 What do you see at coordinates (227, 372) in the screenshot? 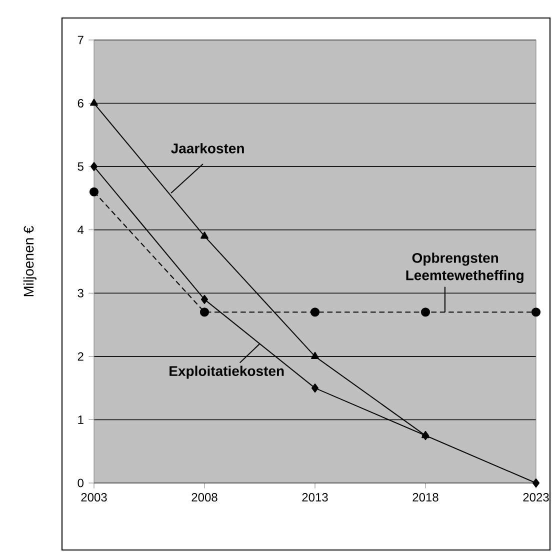
I see `legend-label: Exploitatiekosten` at bounding box center [227, 372].